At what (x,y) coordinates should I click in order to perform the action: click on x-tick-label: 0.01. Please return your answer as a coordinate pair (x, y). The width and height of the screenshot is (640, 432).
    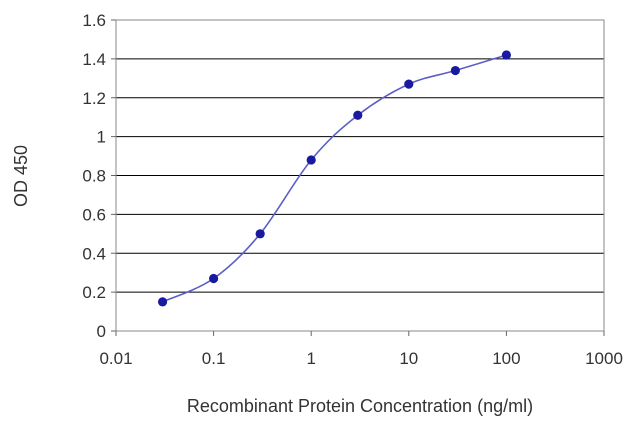
    Looking at the image, I should click on (115, 358).